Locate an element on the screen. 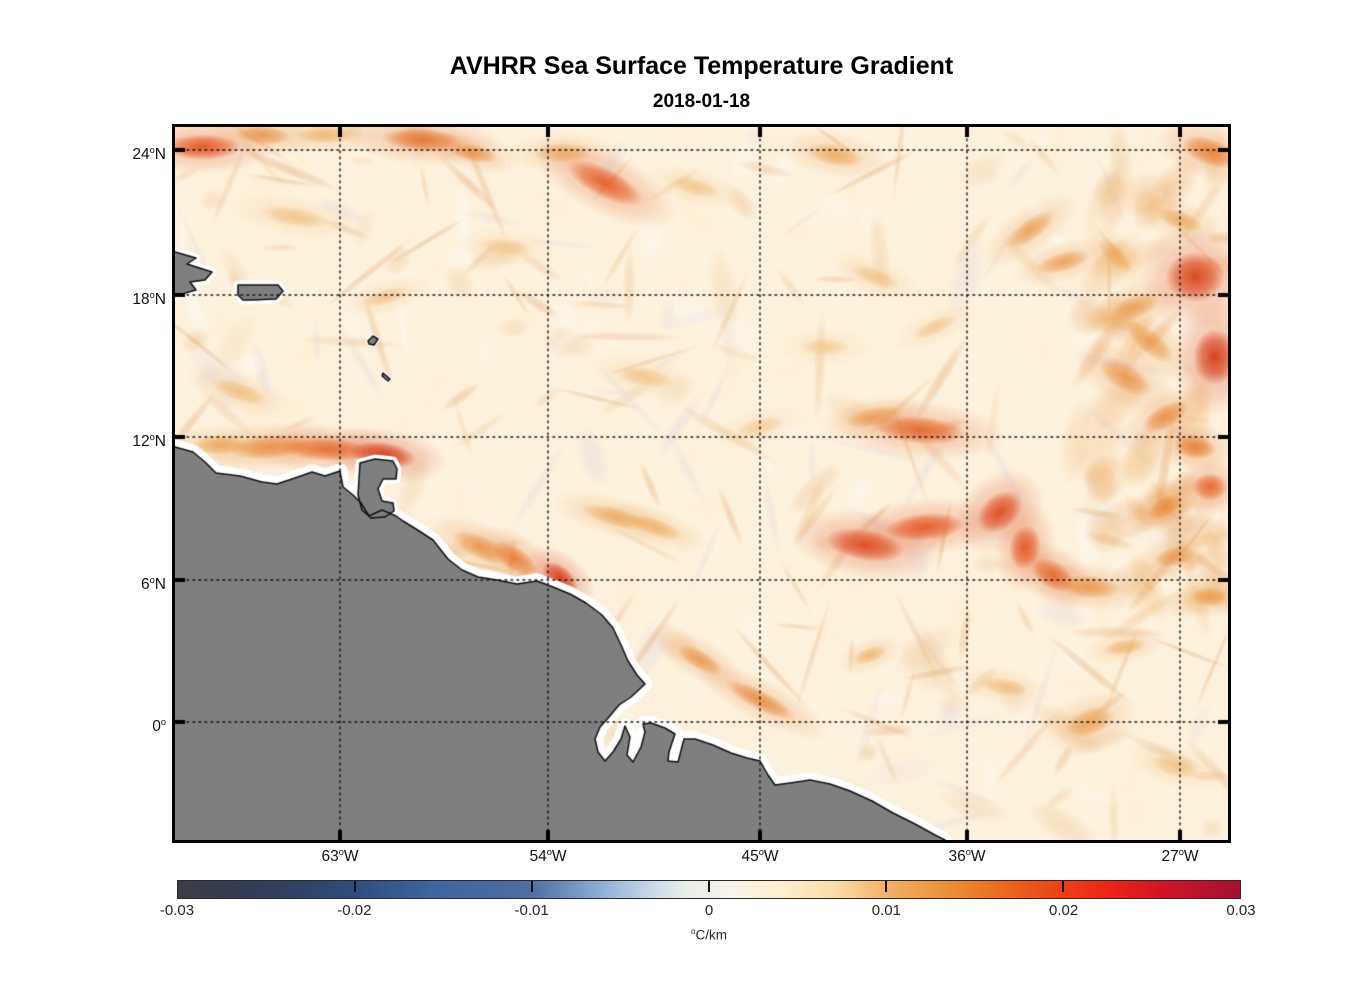 Image resolution: width=1356 pixels, height=1000 pixels. lat-tick-label: 18oN is located at coordinates (149, 299).